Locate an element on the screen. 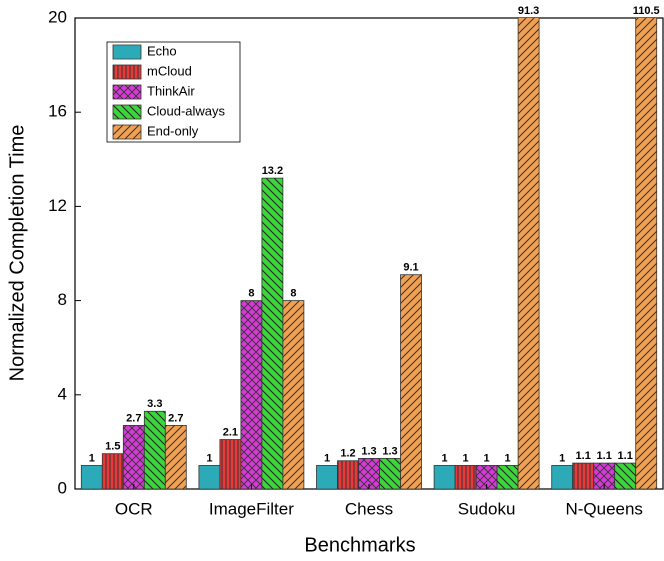 Image resolution: width=664 pixels, height=561 pixels. y-tick-label: 16 is located at coordinates (57, 111).